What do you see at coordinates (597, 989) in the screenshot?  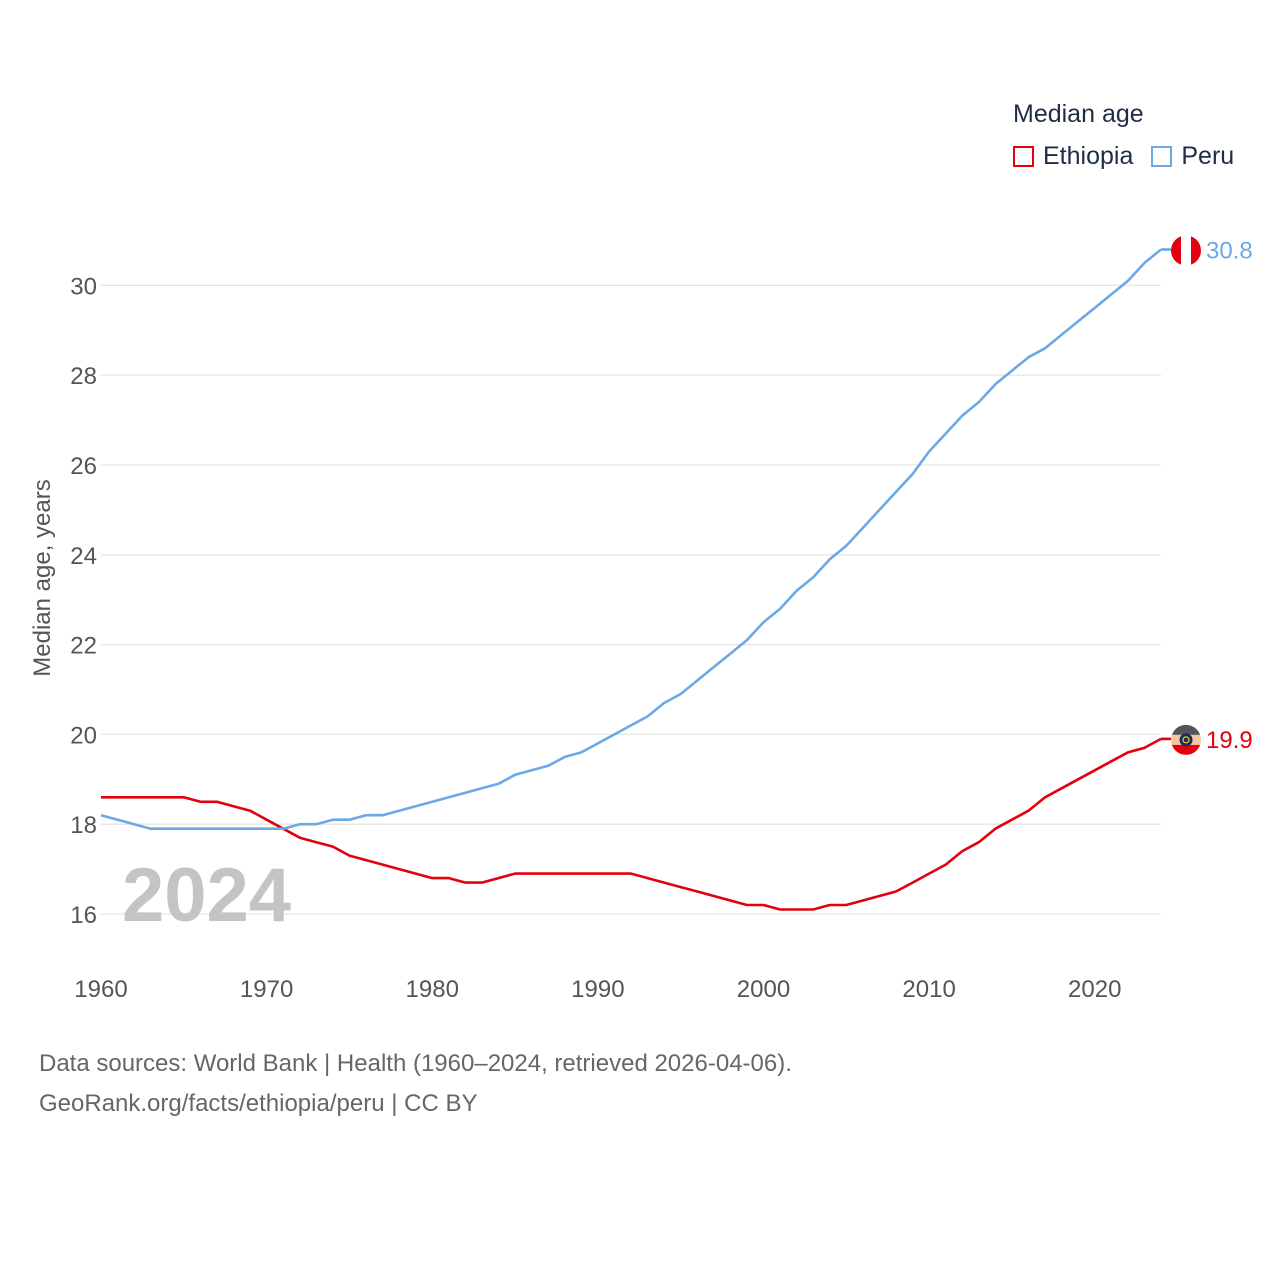 I see `x-tick-label: 1990` at bounding box center [597, 989].